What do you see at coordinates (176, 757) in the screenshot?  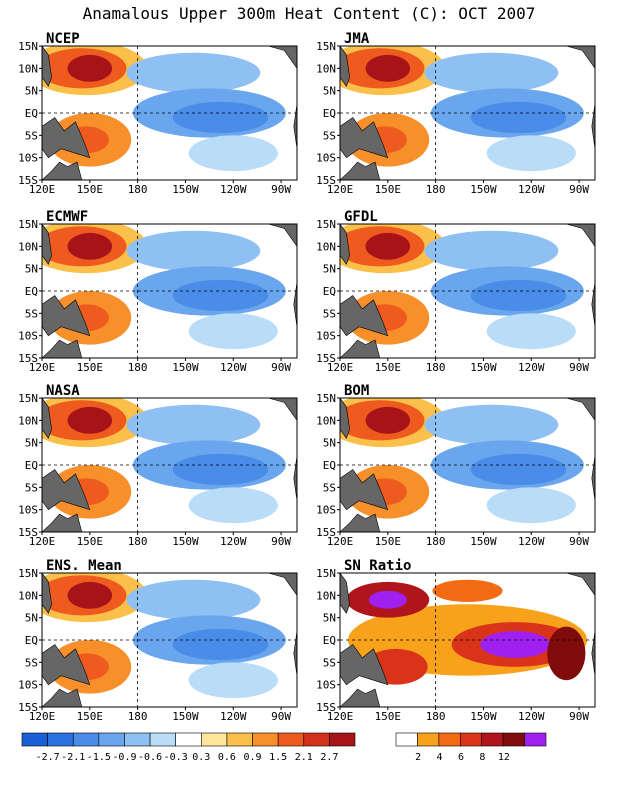 I see `colorbar-label: -0.3` at bounding box center [176, 757].